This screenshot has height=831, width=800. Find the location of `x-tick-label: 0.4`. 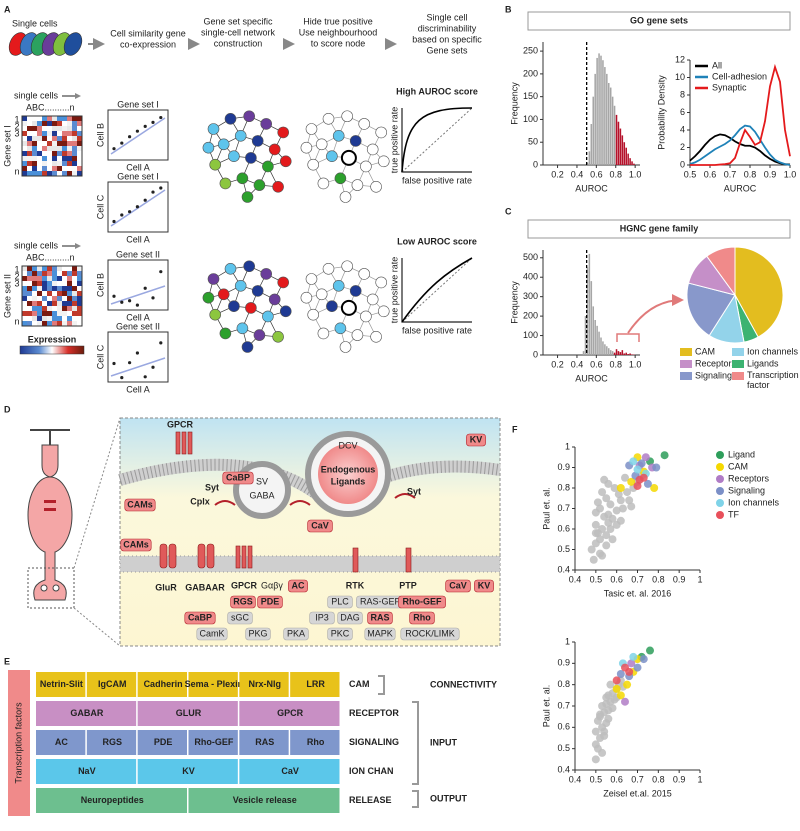

x-tick-label: 0.4 is located at coordinates (575, 779).